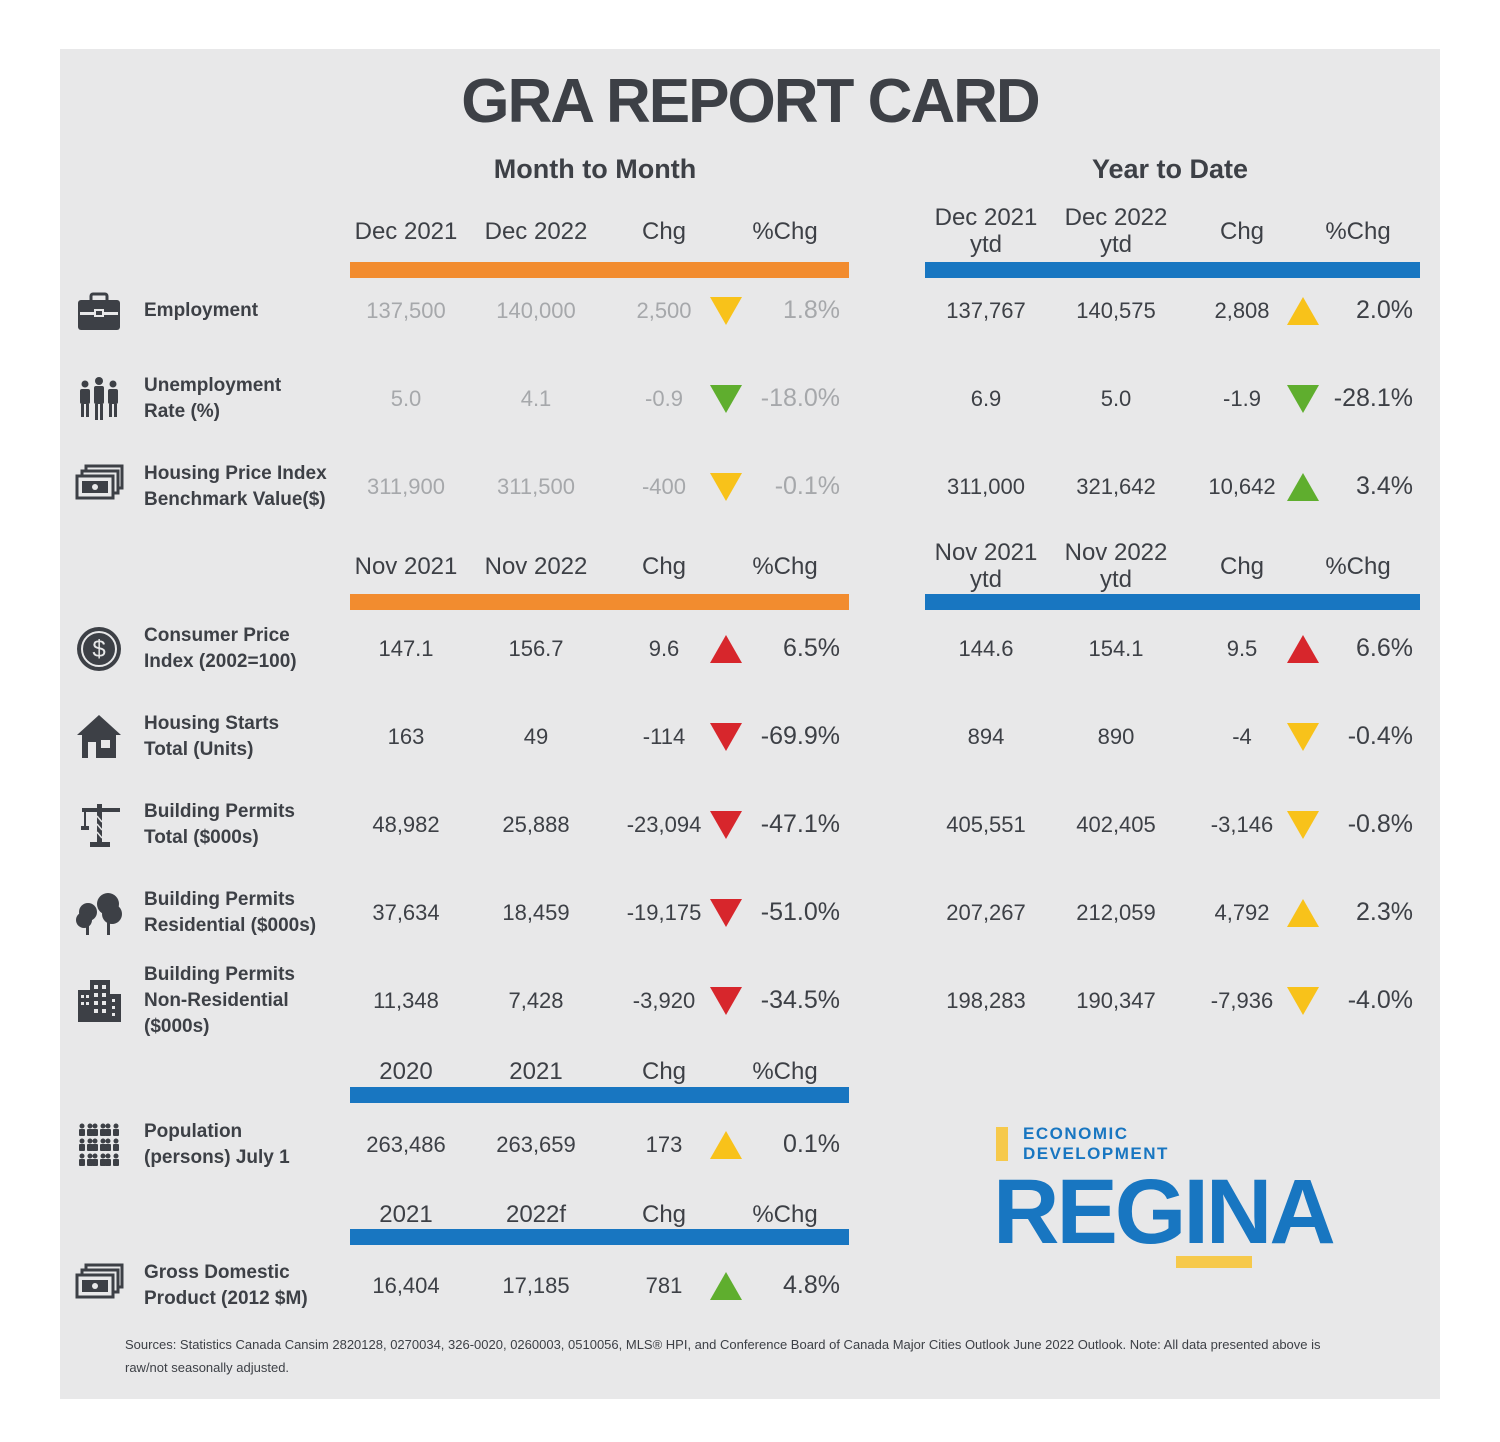 The image size is (1500, 1442). I want to click on mm-pct-change: -51.0%, so click(800, 912).